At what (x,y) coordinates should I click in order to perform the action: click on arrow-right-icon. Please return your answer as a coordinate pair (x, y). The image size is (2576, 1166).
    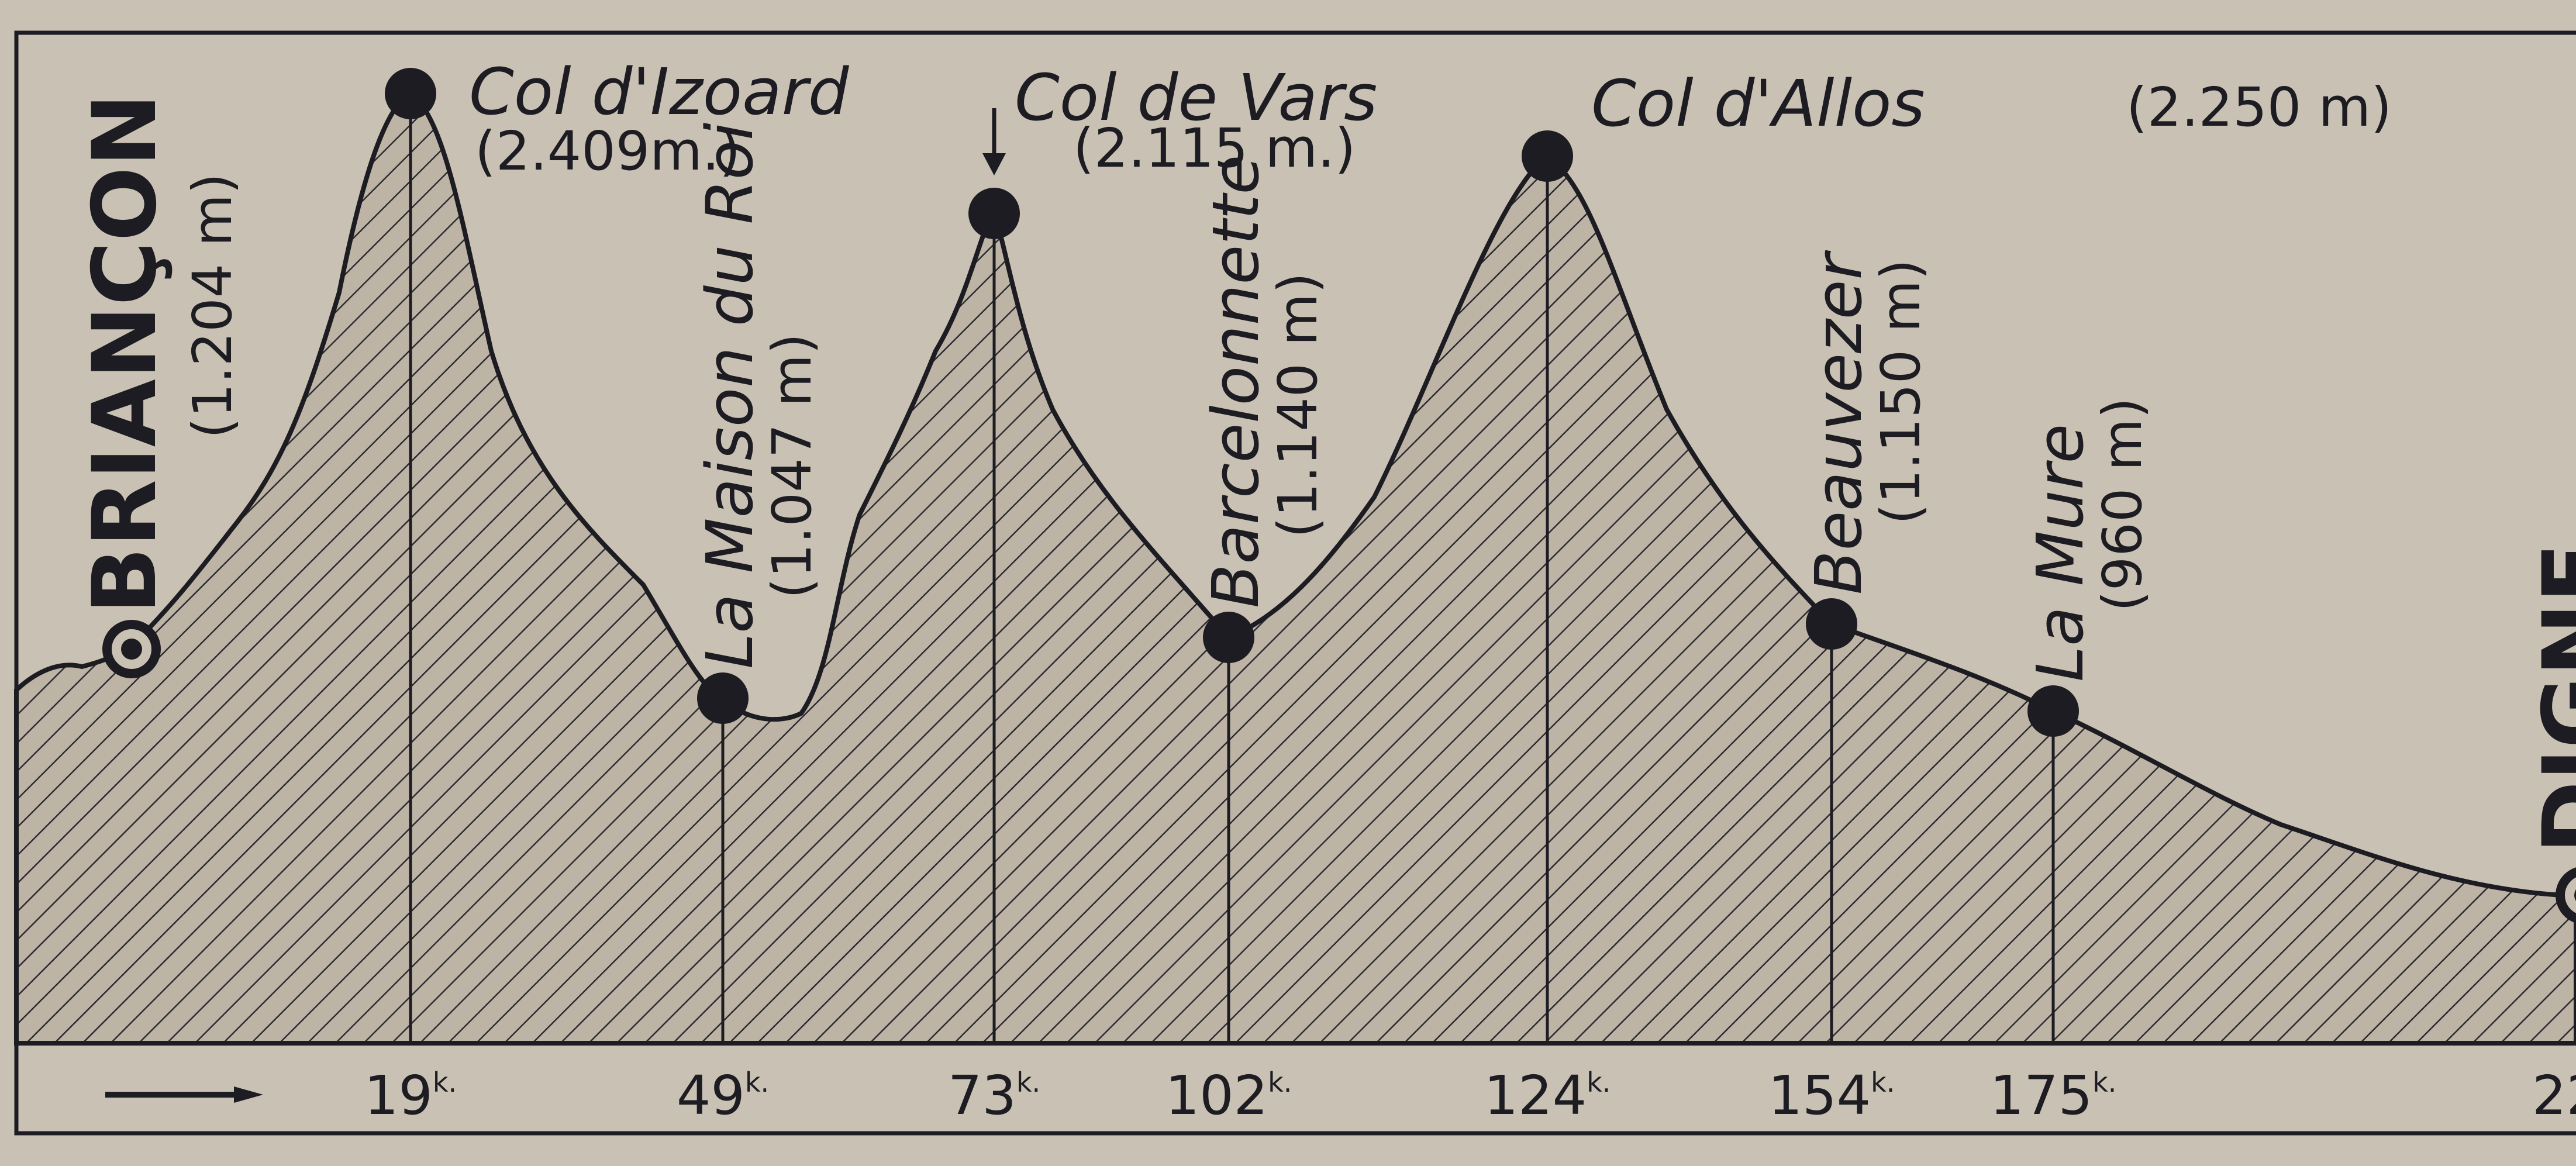
    Looking at the image, I should click on (184, 1094).